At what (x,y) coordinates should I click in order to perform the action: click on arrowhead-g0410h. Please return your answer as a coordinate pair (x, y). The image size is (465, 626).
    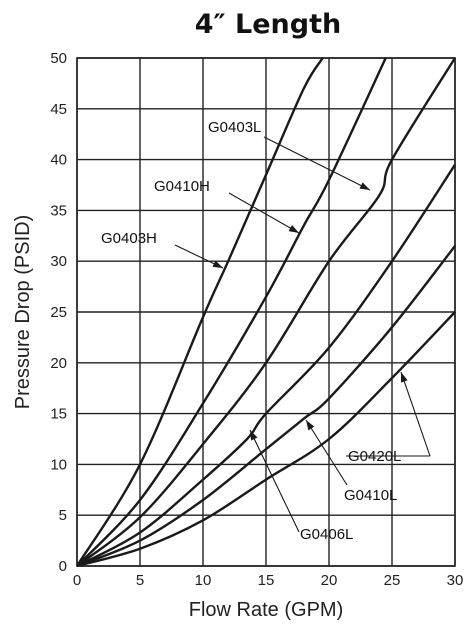
    Looking at the image, I should click on (293, 228).